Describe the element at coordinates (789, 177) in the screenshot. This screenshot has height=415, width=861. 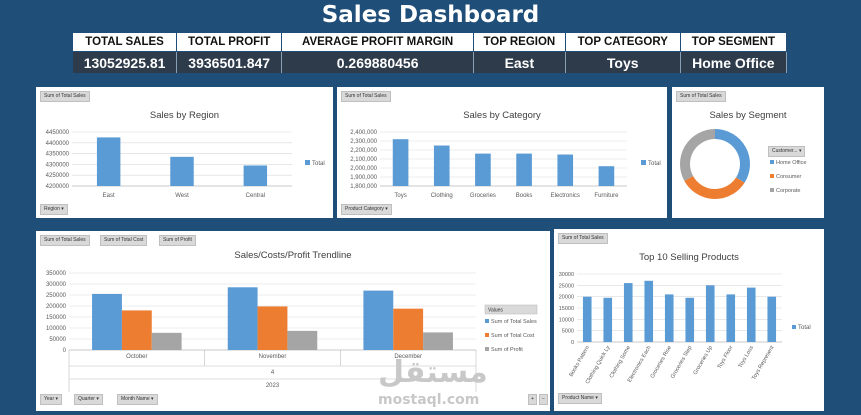
I see `legend-label: Consumer` at that location.